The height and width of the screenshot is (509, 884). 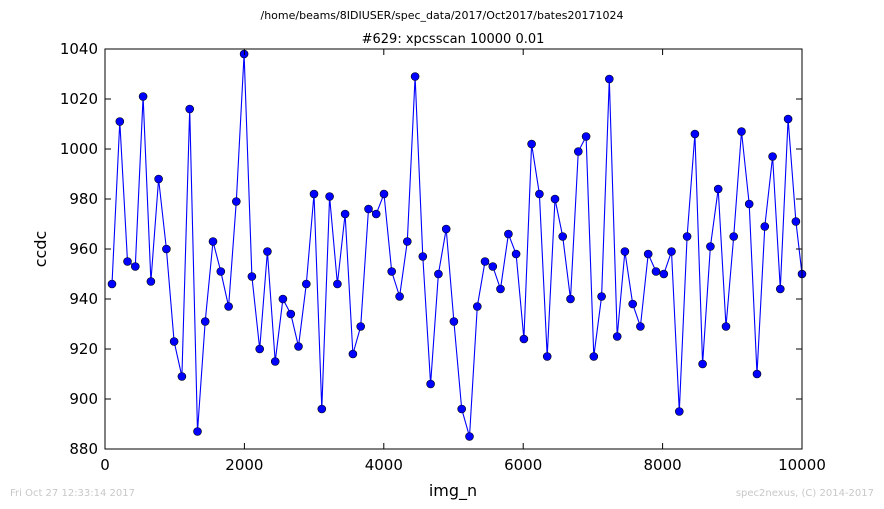 What do you see at coordinates (105, 465) in the screenshot?
I see `x-tick-label: 0` at bounding box center [105, 465].